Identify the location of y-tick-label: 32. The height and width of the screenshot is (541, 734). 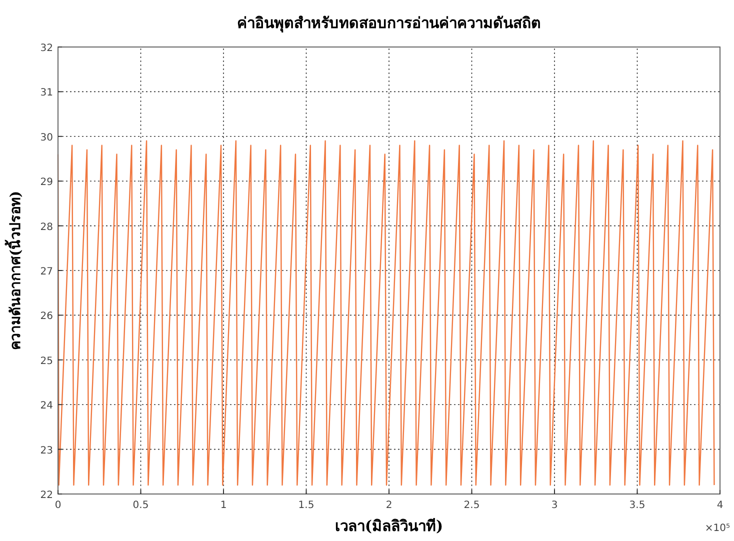
(46, 48).